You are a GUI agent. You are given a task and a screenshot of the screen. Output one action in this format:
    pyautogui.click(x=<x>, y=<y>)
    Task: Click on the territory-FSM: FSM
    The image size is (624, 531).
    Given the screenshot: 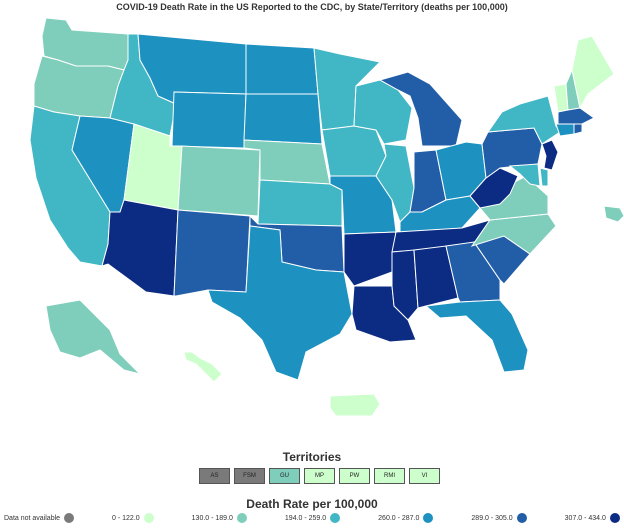 What is the action you would take?
    pyautogui.click(x=249, y=476)
    